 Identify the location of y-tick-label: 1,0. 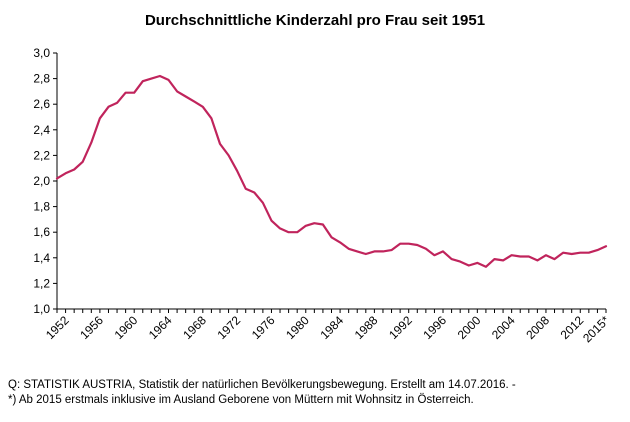
(41, 309).